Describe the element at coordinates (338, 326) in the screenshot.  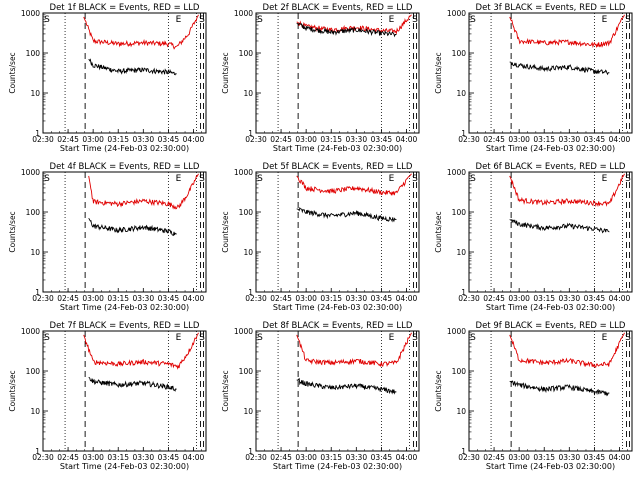
I see `panel-title: Det 8f BLACK = Events, RED = LLD` at that location.